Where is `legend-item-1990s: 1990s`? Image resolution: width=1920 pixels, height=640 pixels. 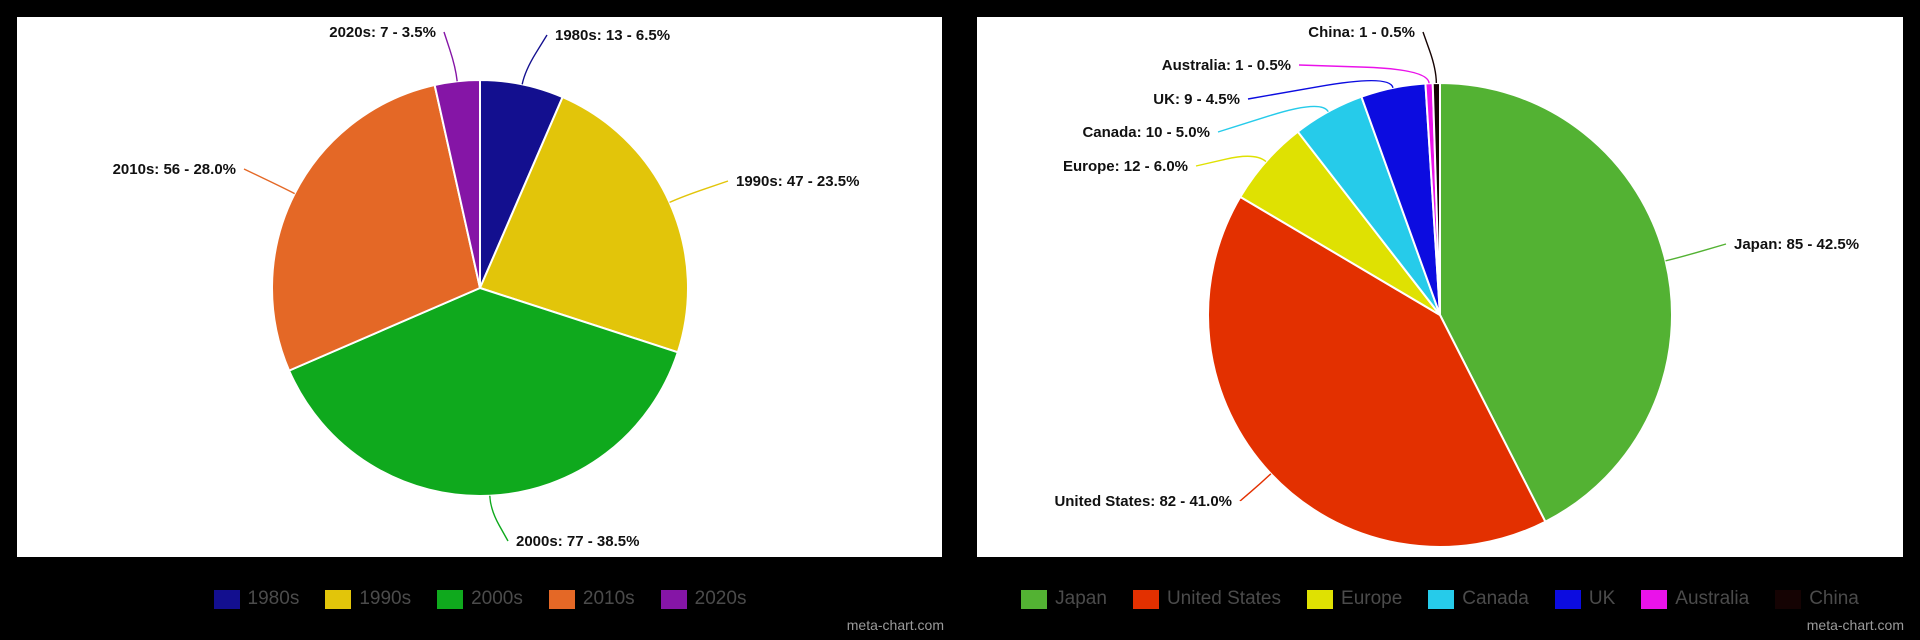 legend-item-1990s: 1990s is located at coordinates (368, 599).